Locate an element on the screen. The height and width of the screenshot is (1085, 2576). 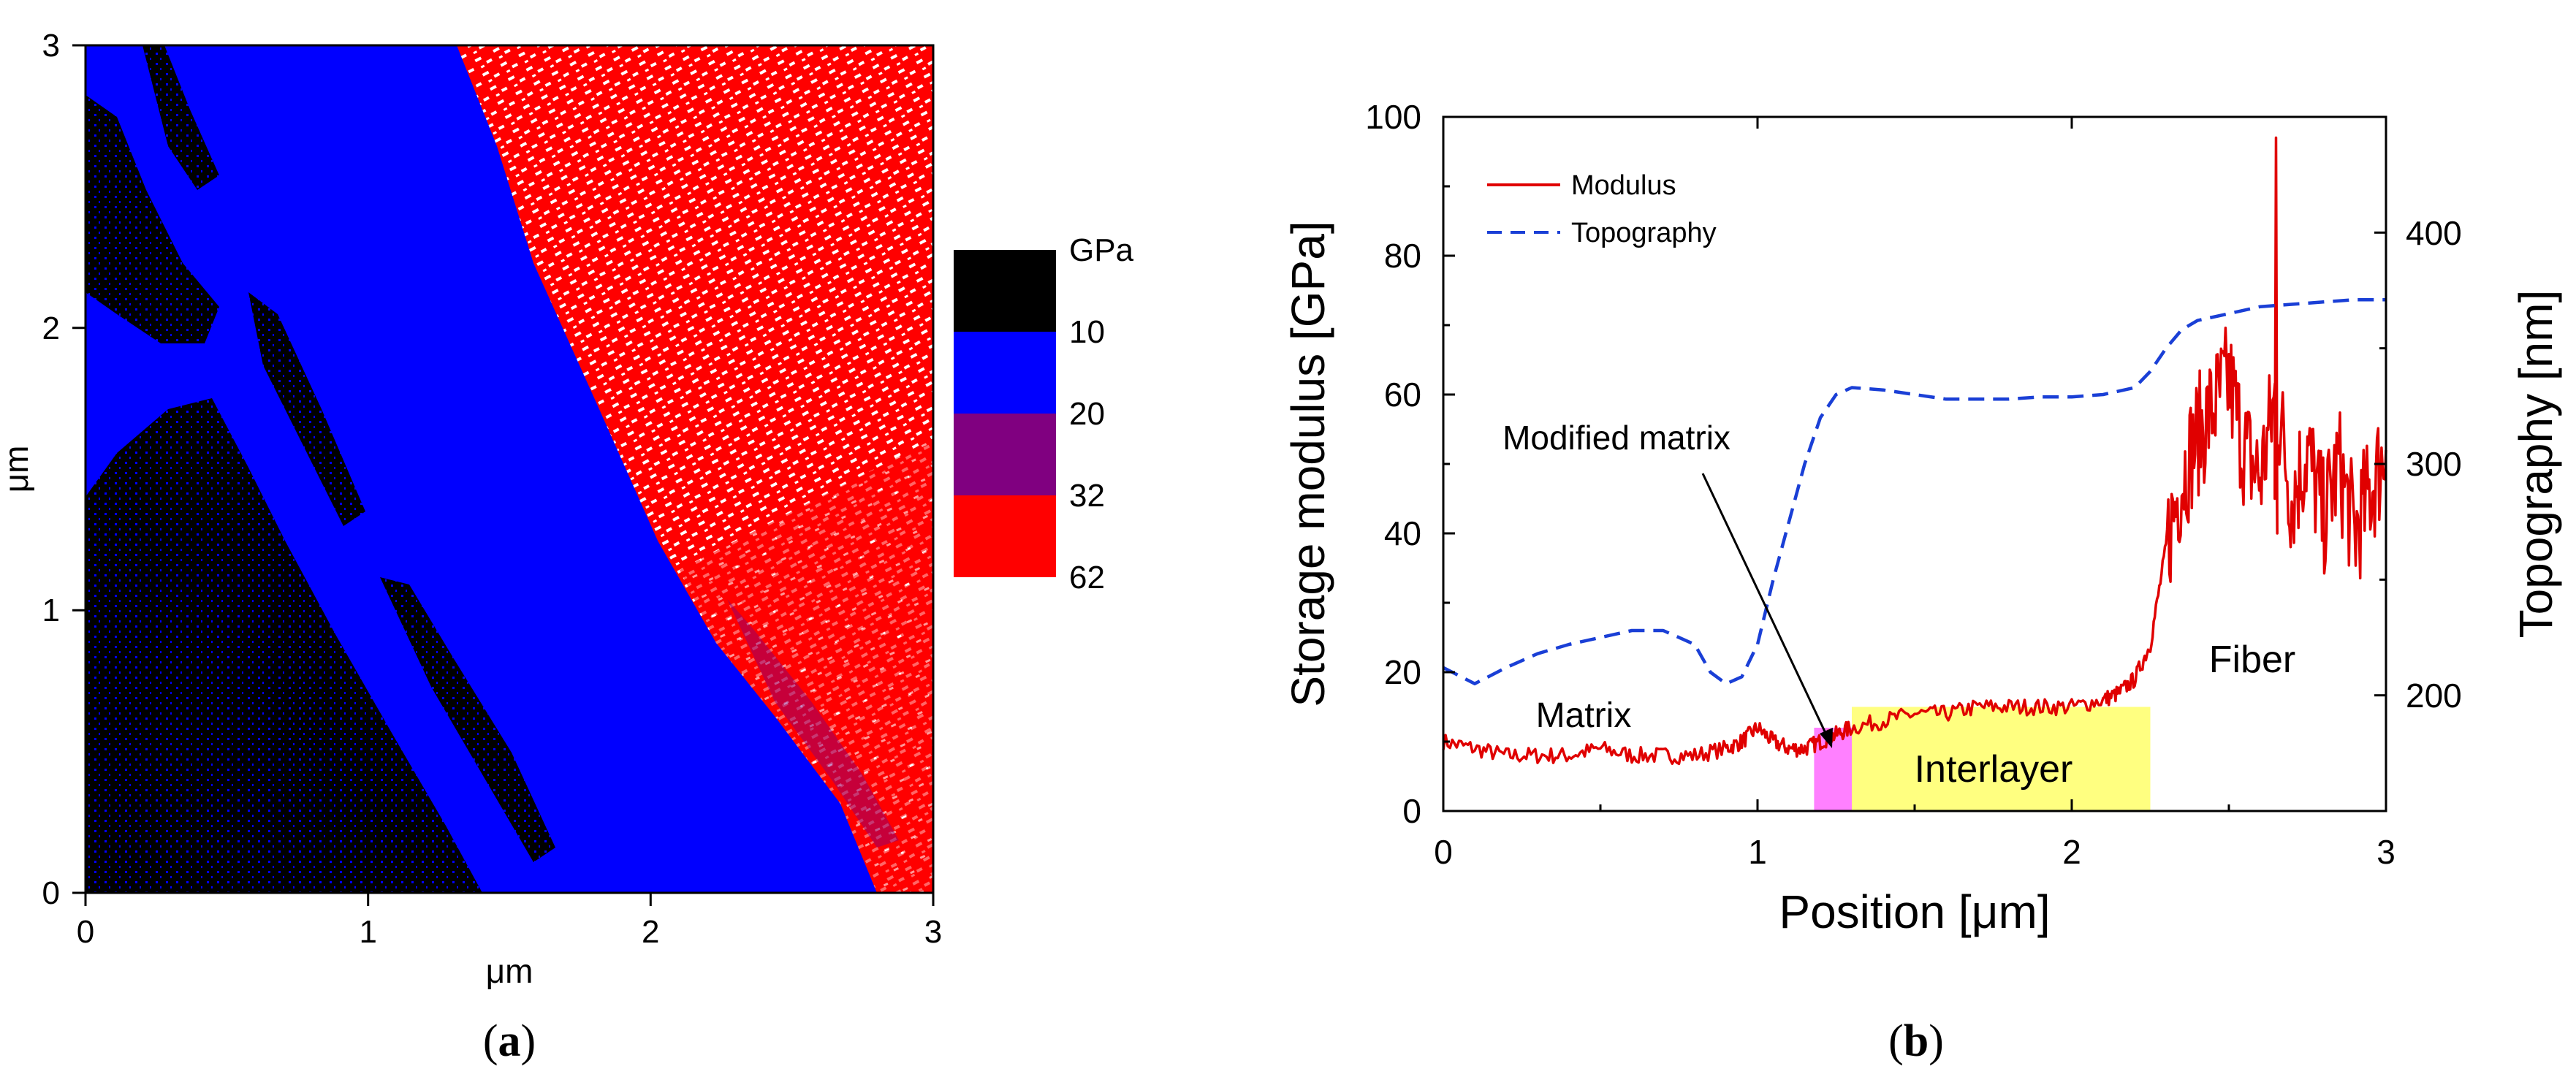
map-ytick-0: 0 is located at coordinates (51, 893).